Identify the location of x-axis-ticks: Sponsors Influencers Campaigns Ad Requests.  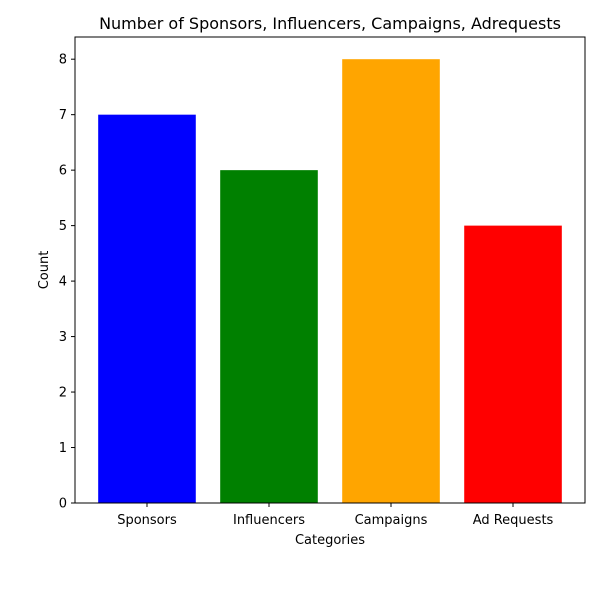
(335, 515).